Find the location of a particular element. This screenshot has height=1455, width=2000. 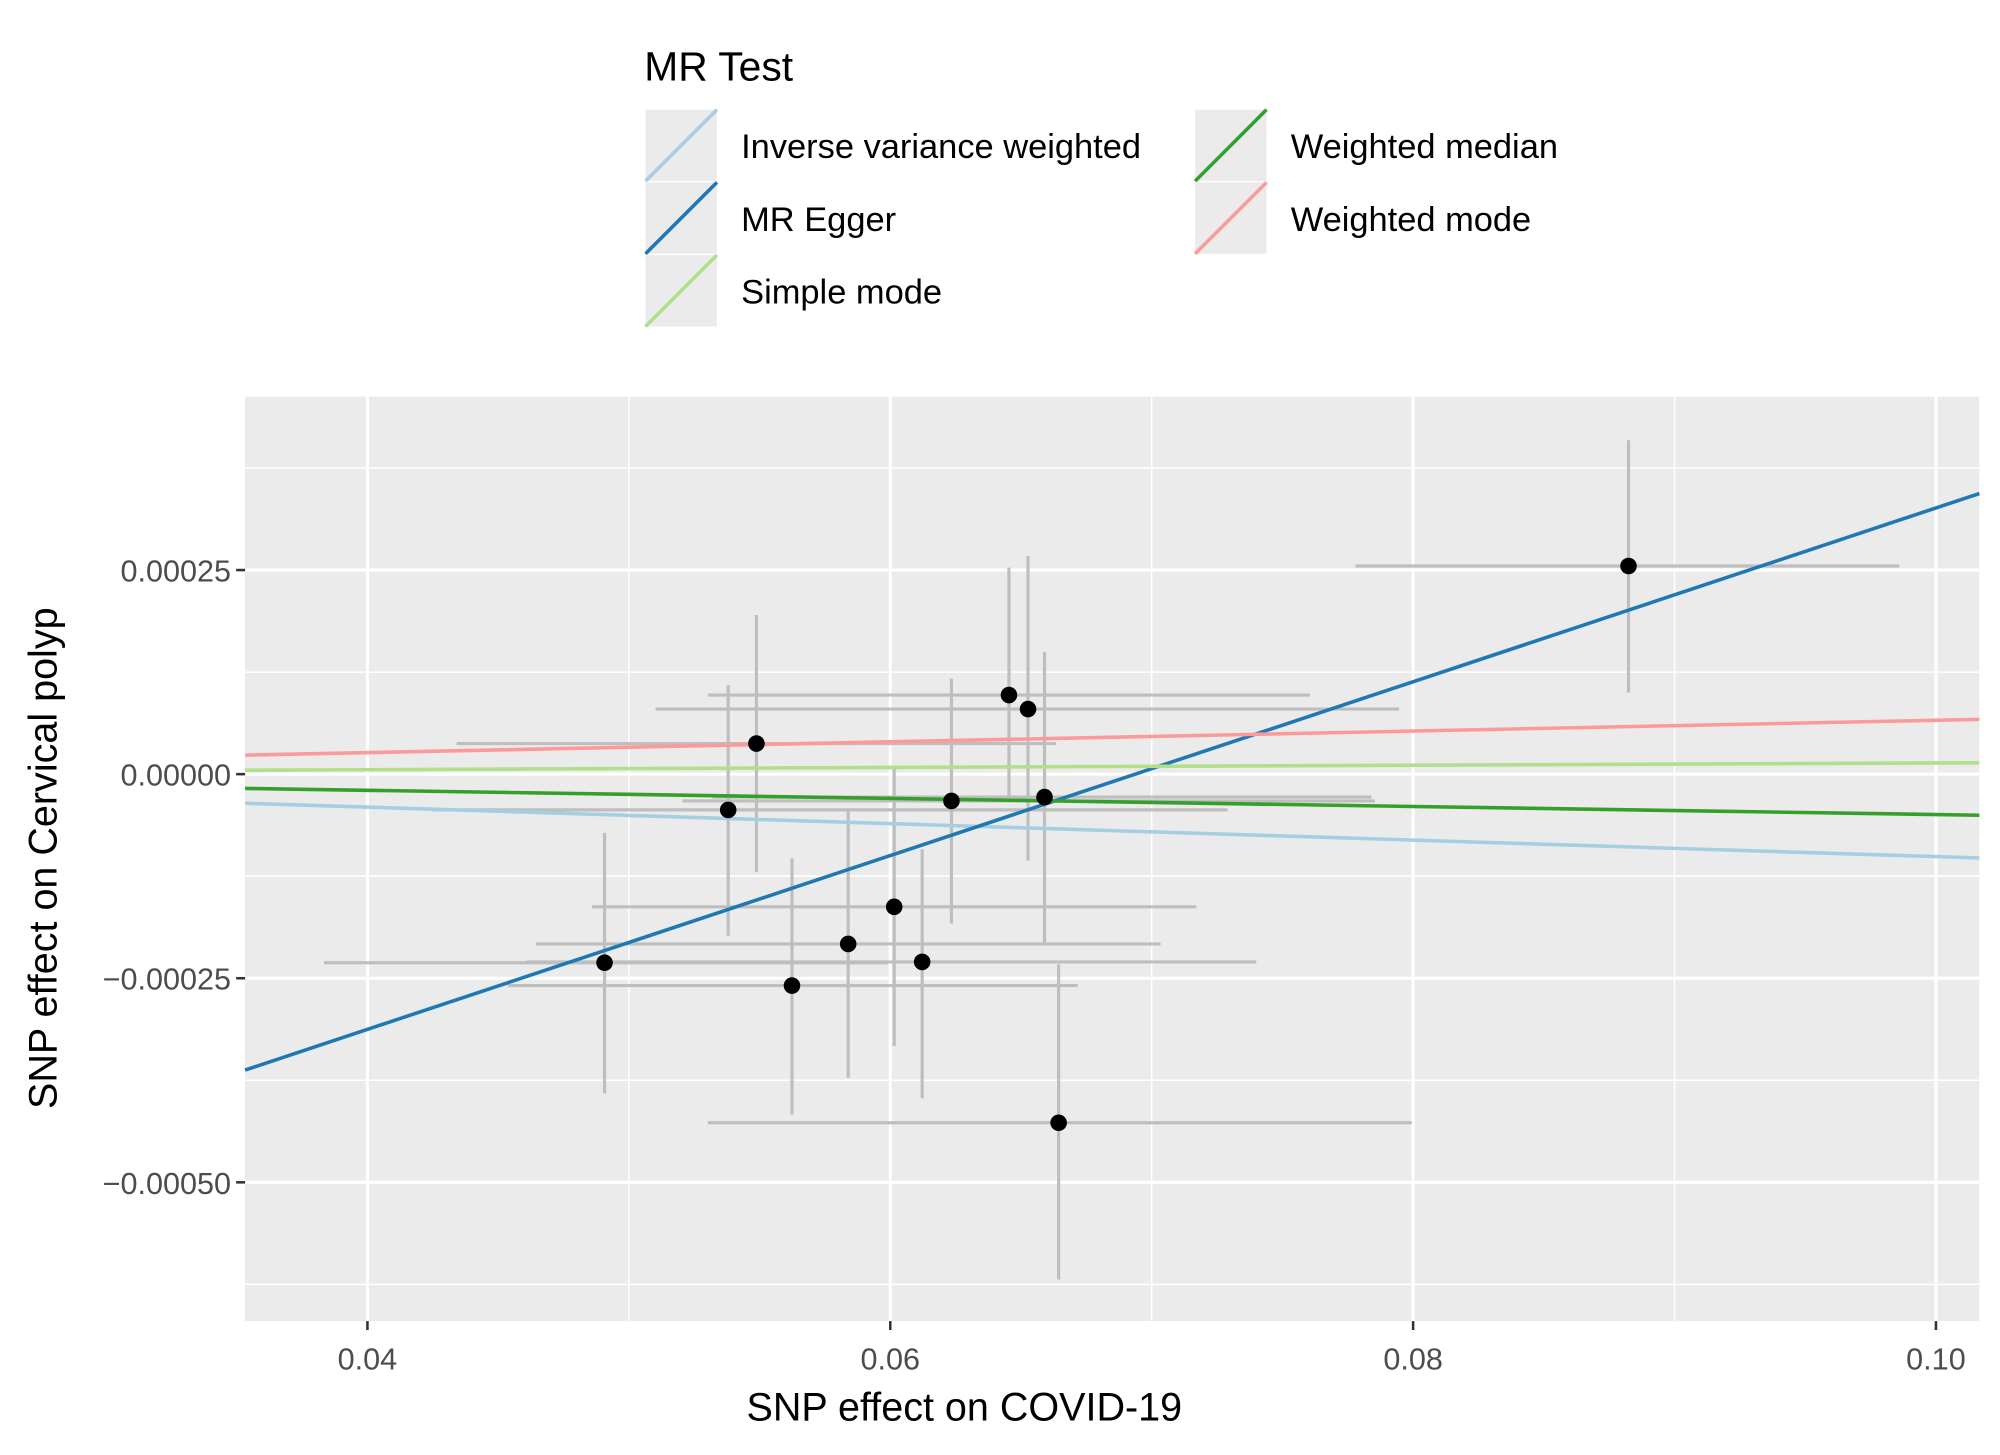

legend-title: MR Test is located at coordinates (719, 66).